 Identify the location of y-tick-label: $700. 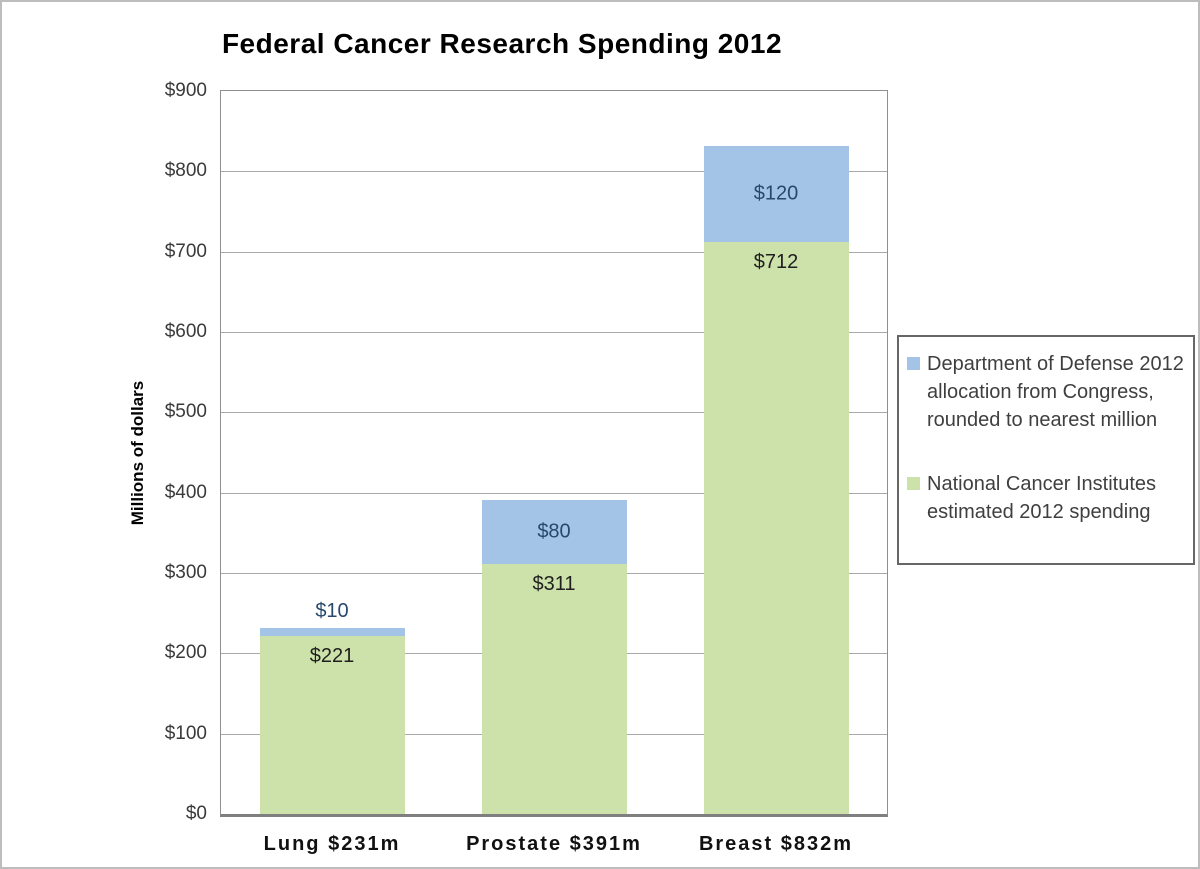
(185, 251).